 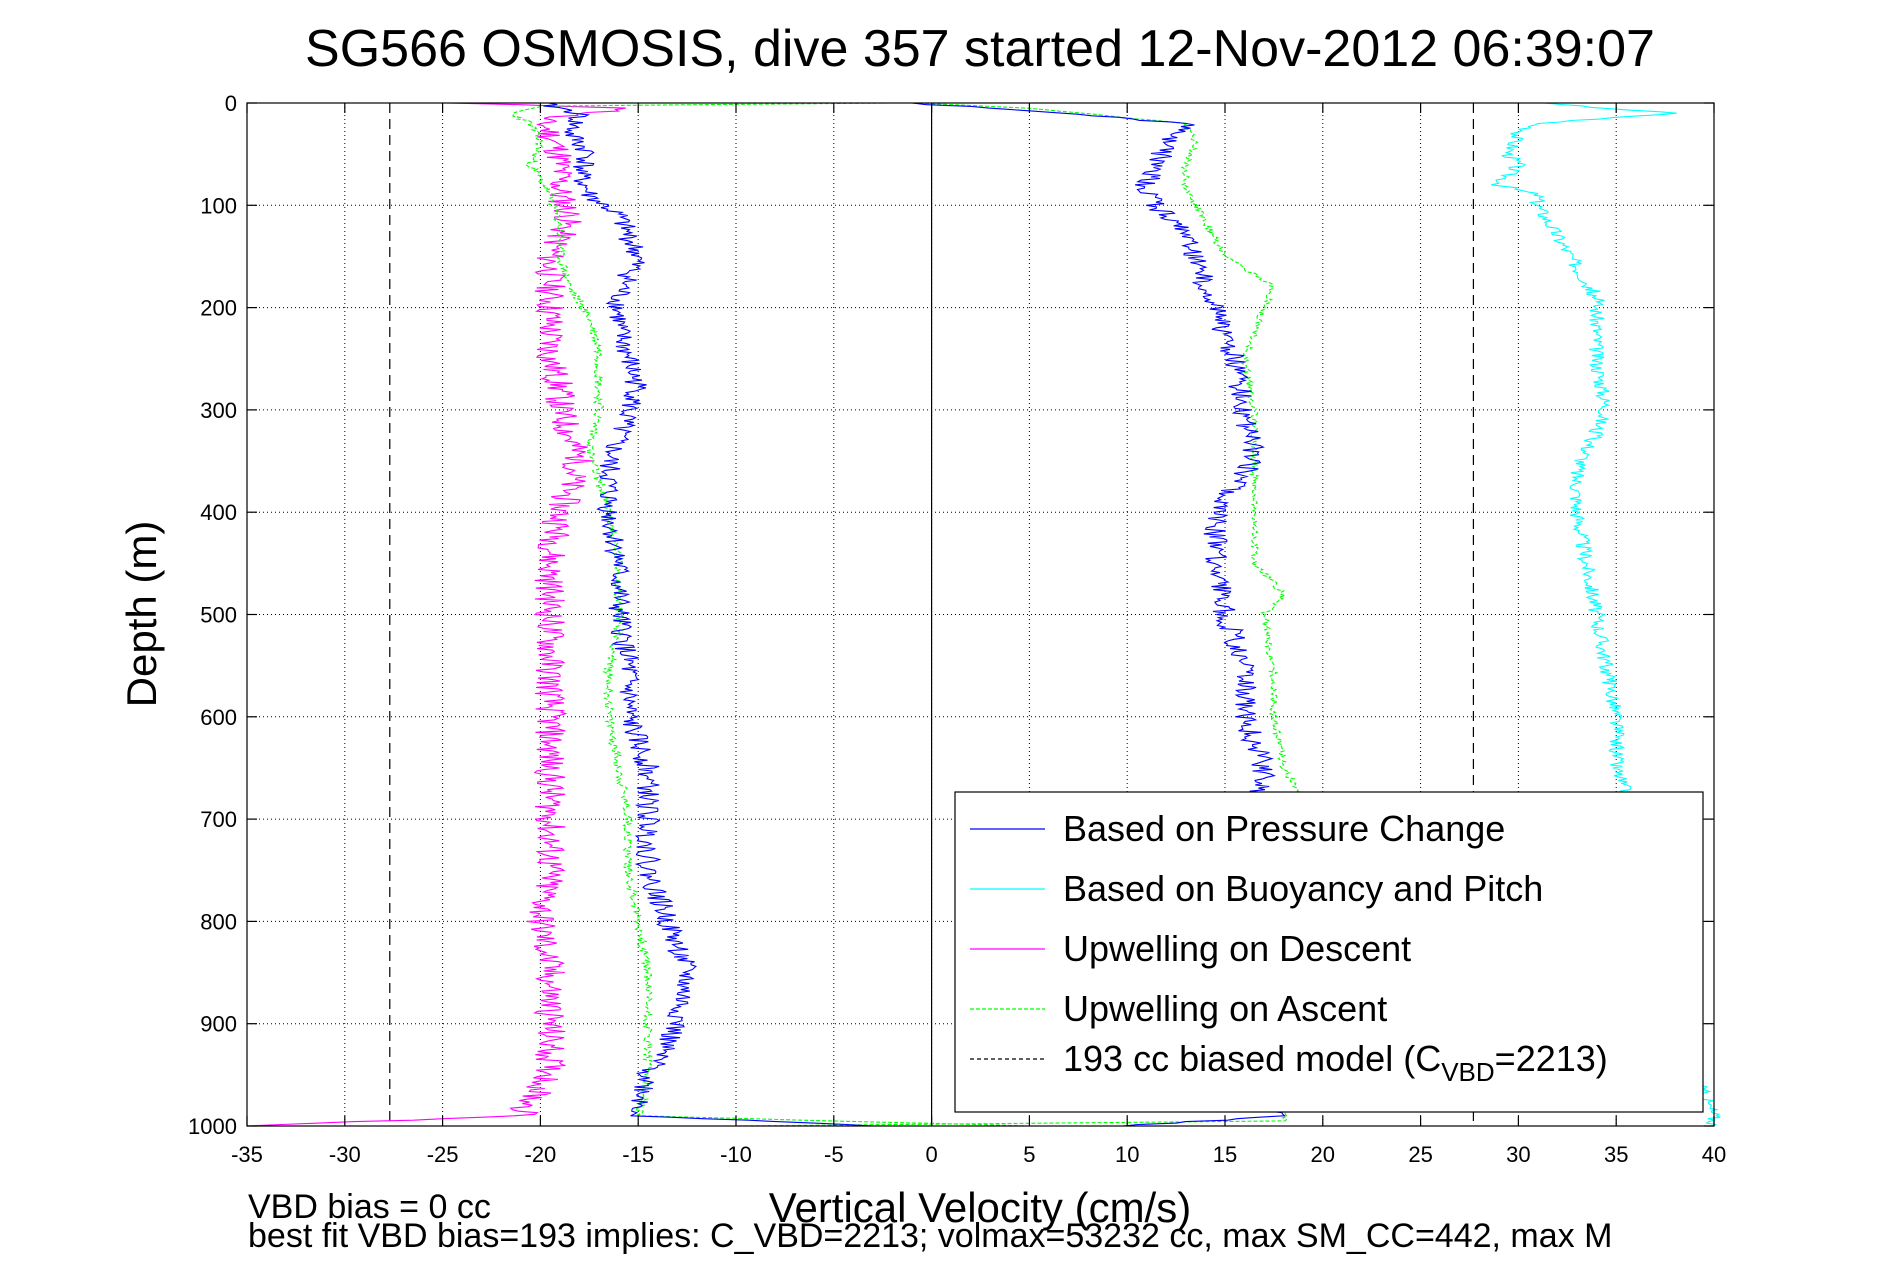 I want to click on x-tick-label: 10, so click(x=1127, y=1154).